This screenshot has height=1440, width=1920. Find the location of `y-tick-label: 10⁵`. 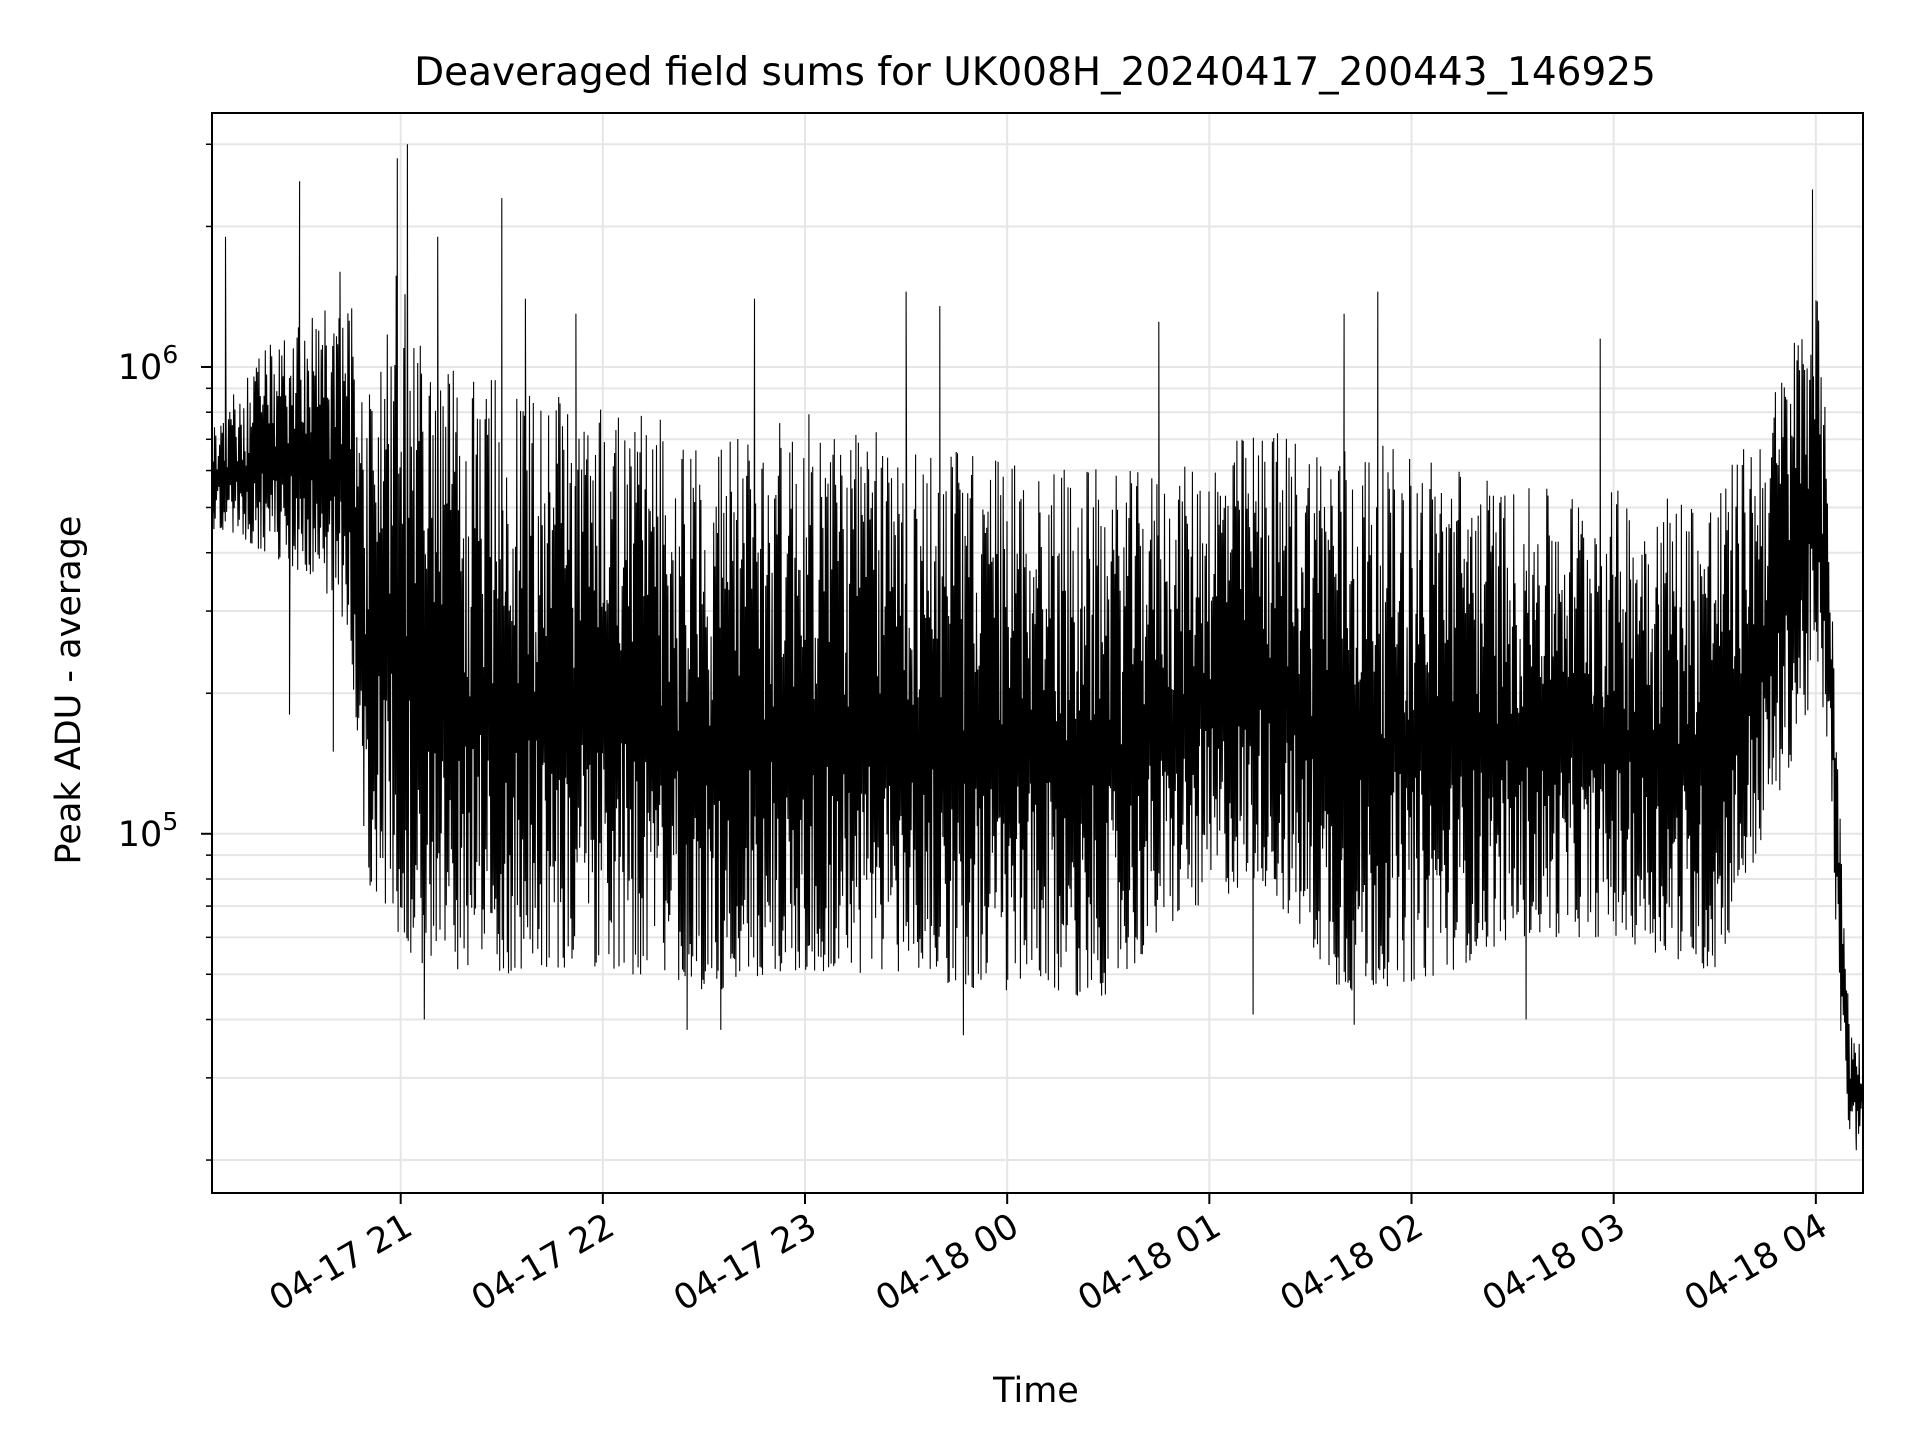

y-tick-label: 10⁵ is located at coordinates (148, 831).